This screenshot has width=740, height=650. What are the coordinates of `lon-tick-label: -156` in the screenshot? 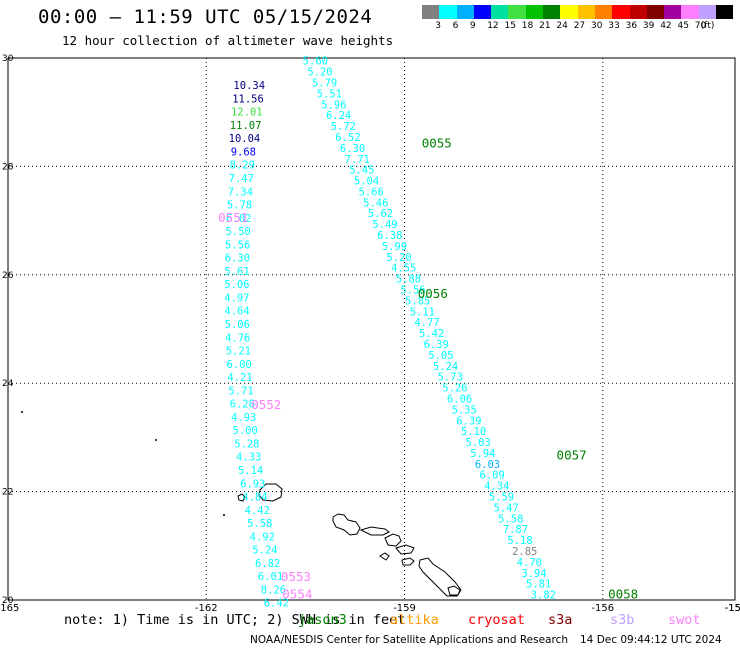 It's located at (602, 608).